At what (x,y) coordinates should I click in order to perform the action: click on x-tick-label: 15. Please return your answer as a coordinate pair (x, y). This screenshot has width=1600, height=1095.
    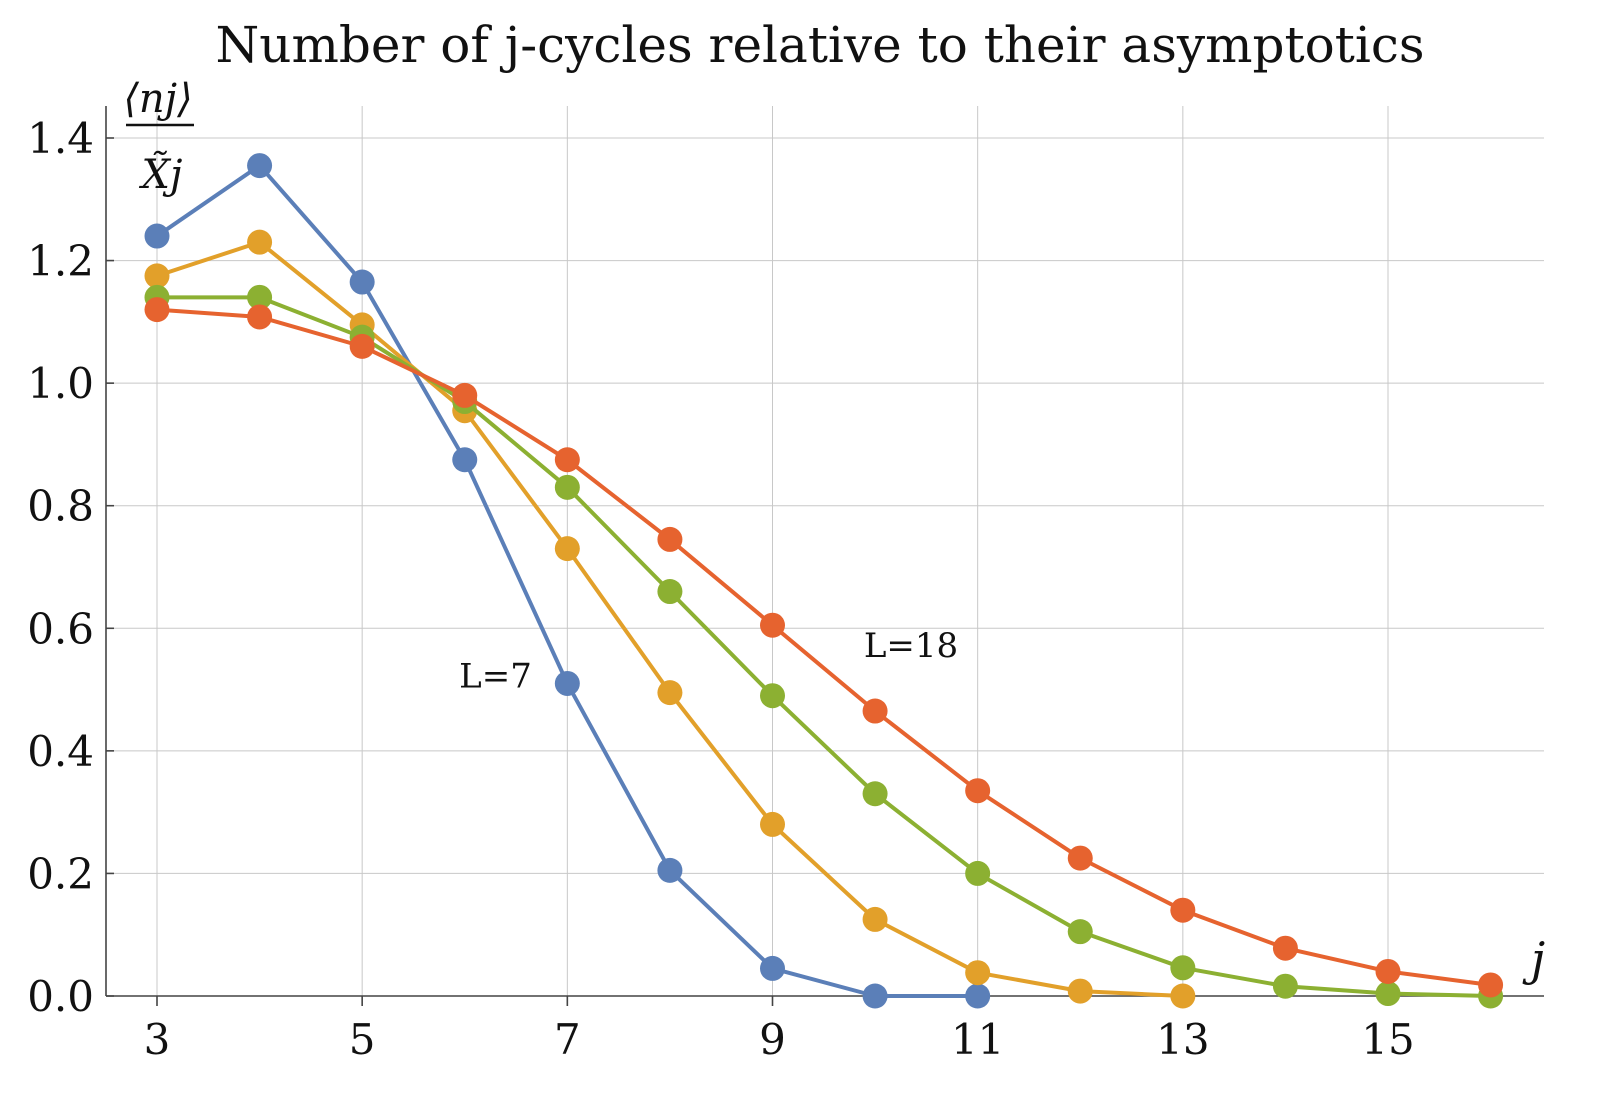
    Looking at the image, I should click on (1387, 1039).